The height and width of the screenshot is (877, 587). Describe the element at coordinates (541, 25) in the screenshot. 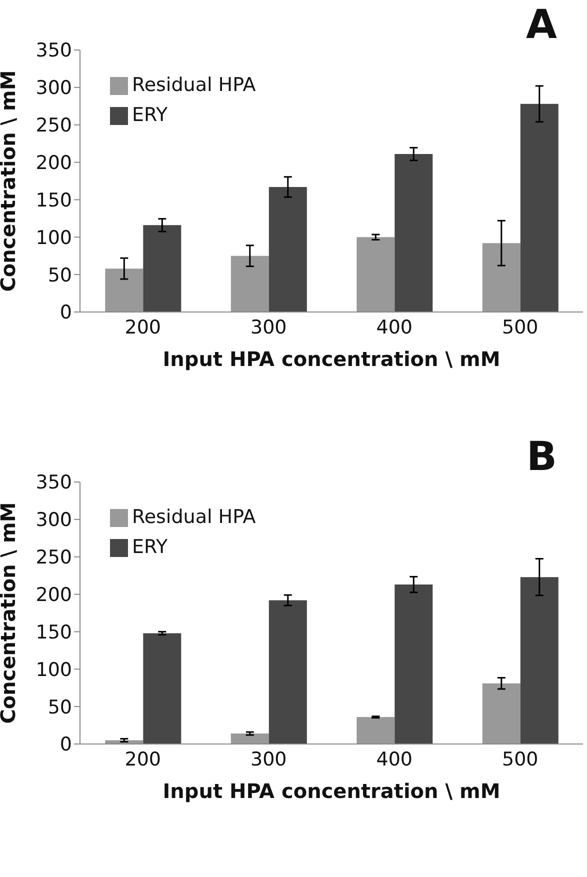

I see `text: A` at that location.